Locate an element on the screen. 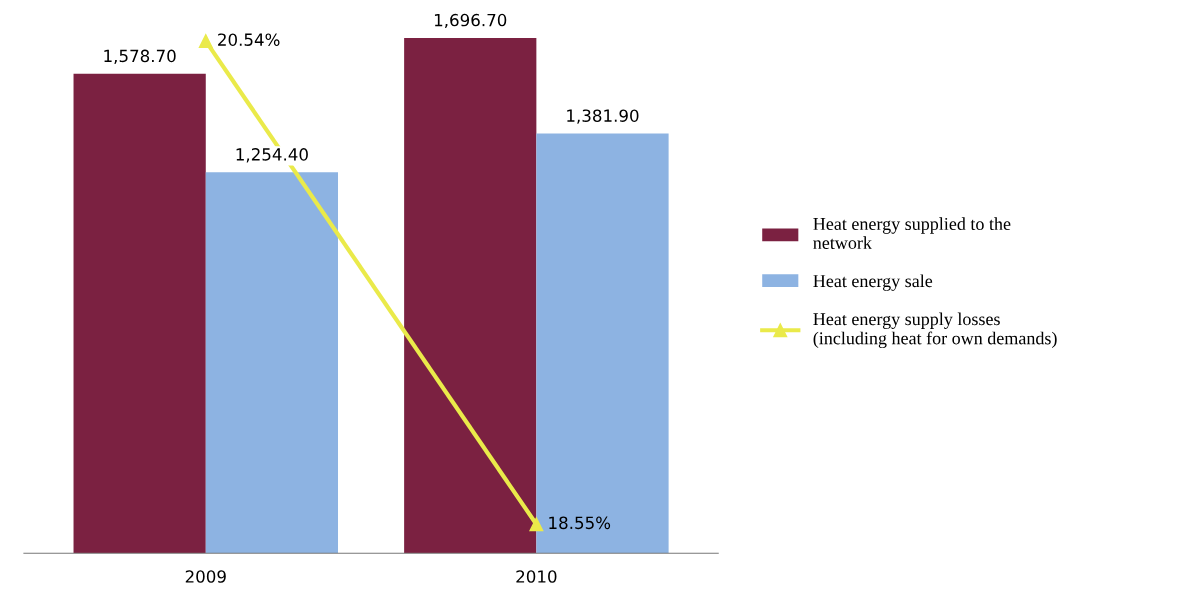 This screenshot has width=1197, height=608. data-label: 20.54% is located at coordinates (249, 39).